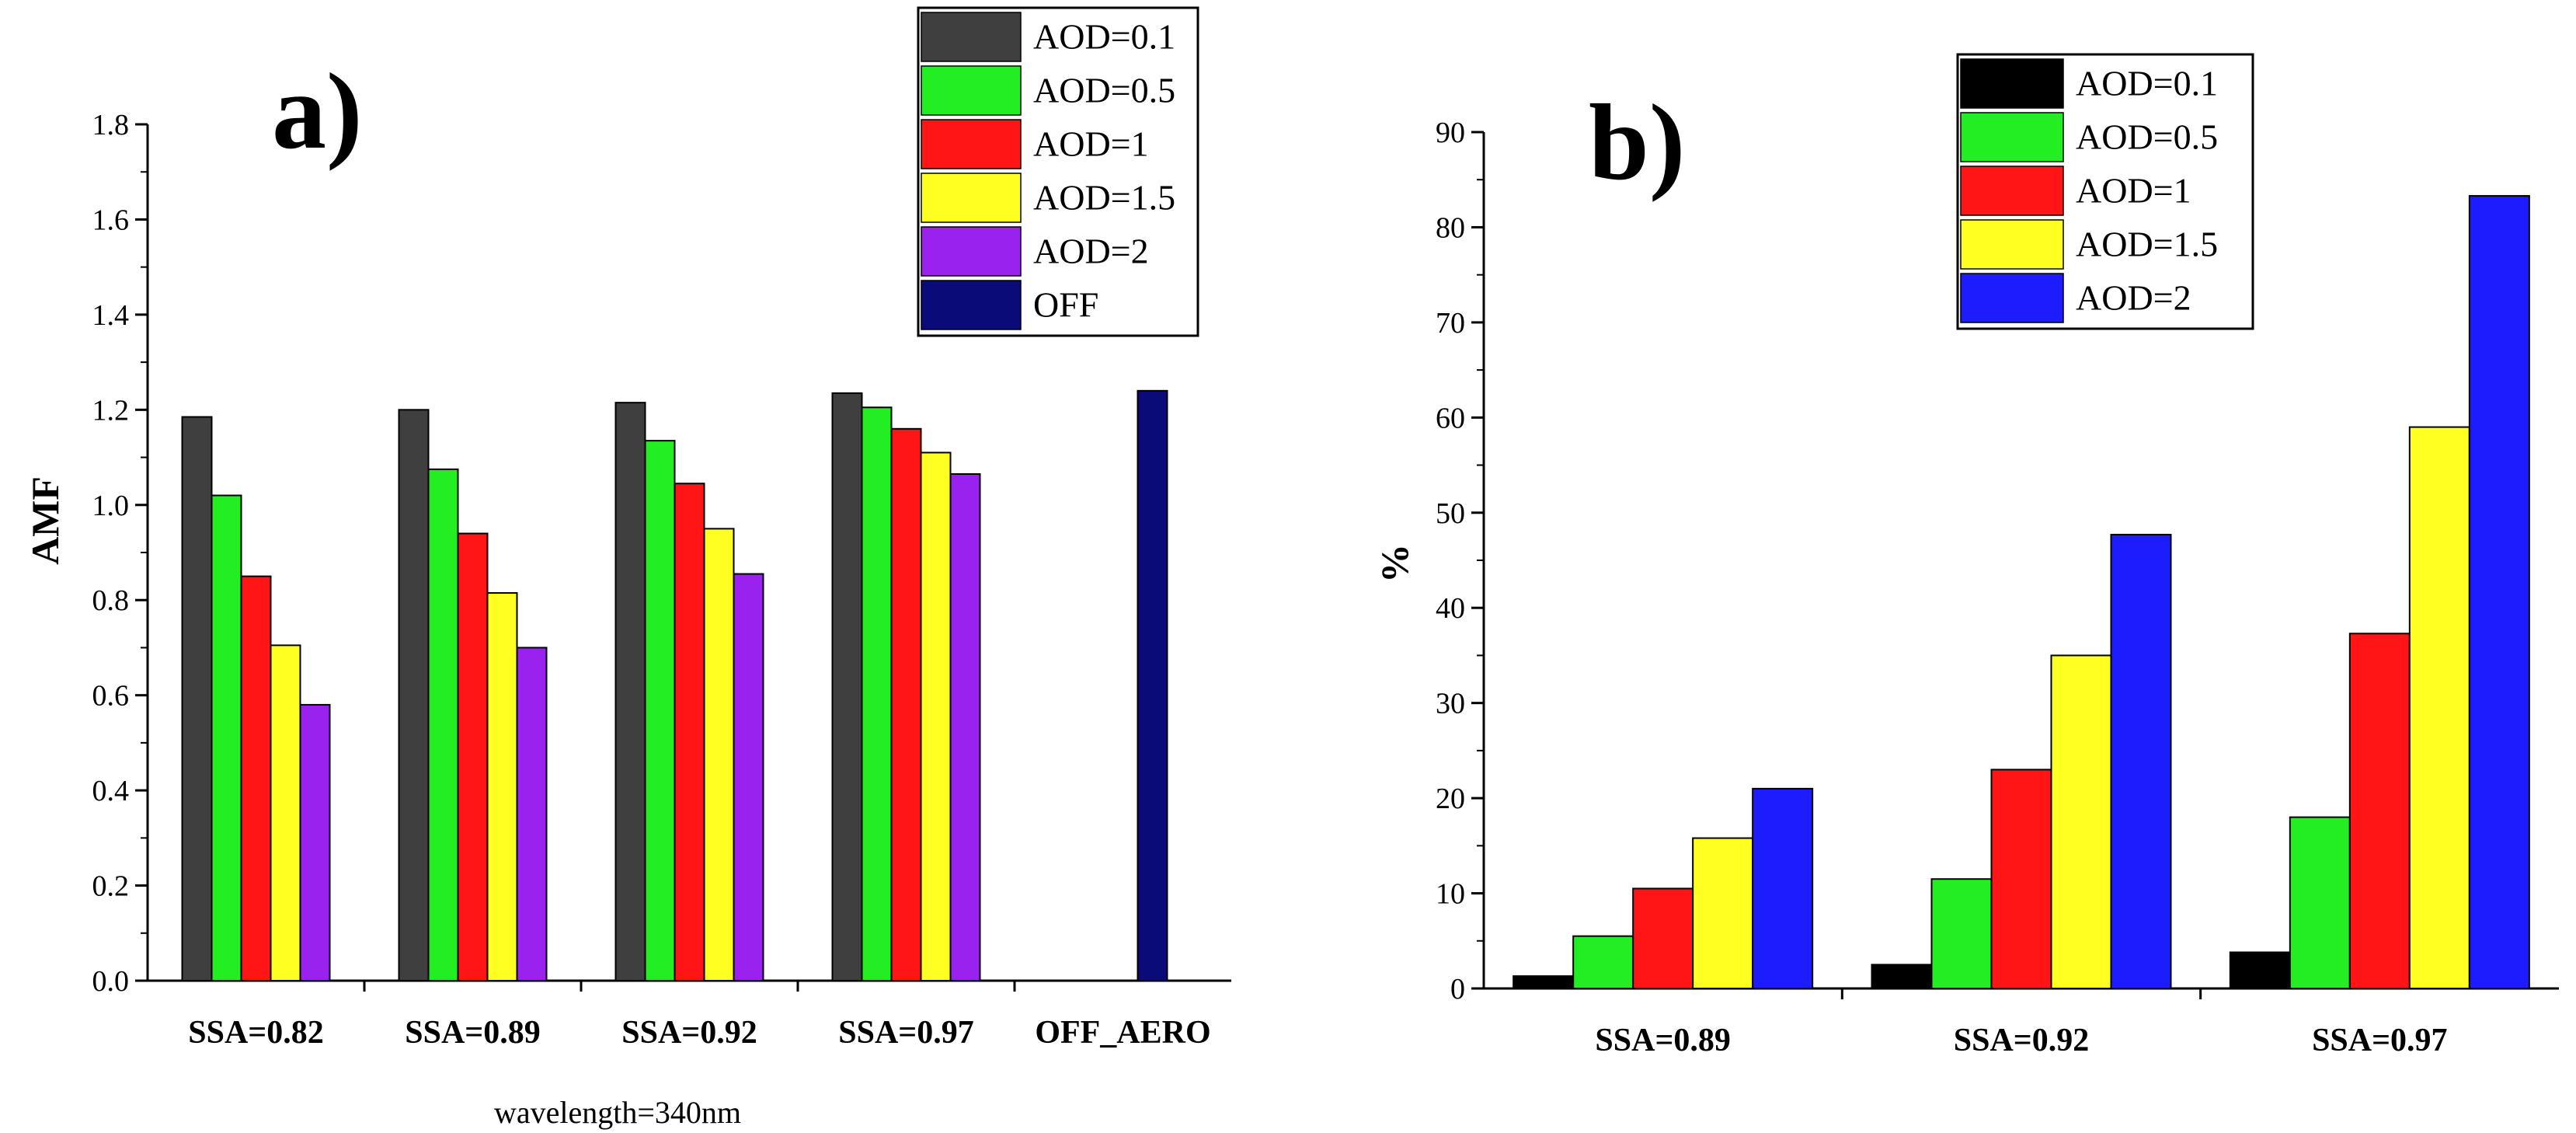  What do you see at coordinates (1104, 198) in the screenshot?
I see `chart-a-legend-label: AOD=1.5` at bounding box center [1104, 198].